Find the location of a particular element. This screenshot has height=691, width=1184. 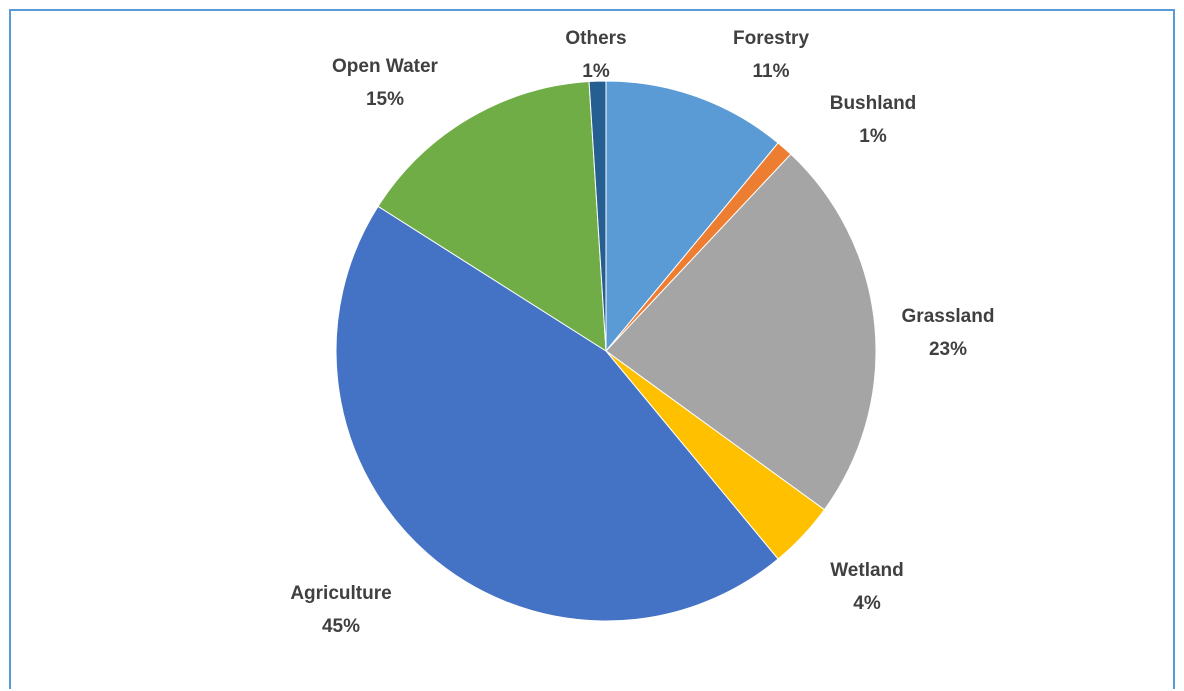

slice-label-wetland: Wetland is located at coordinates (867, 570).